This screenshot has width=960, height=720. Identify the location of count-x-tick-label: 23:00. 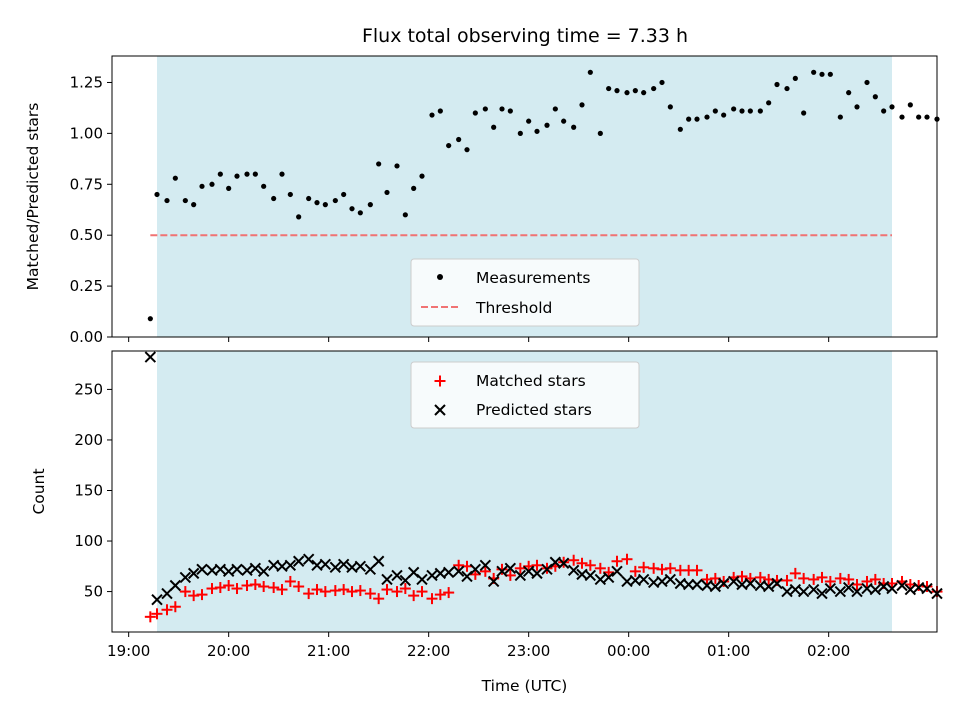
(528, 651).